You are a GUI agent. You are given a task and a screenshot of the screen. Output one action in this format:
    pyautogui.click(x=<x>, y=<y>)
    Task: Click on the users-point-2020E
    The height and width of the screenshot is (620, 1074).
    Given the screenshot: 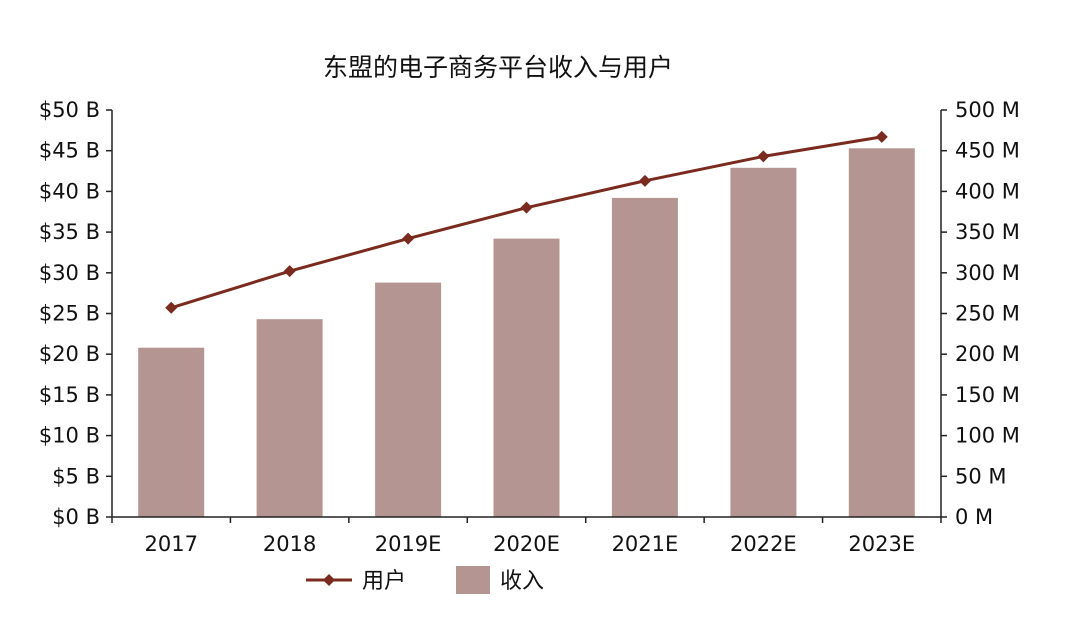 What is the action you would take?
    pyautogui.click(x=526, y=207)
    